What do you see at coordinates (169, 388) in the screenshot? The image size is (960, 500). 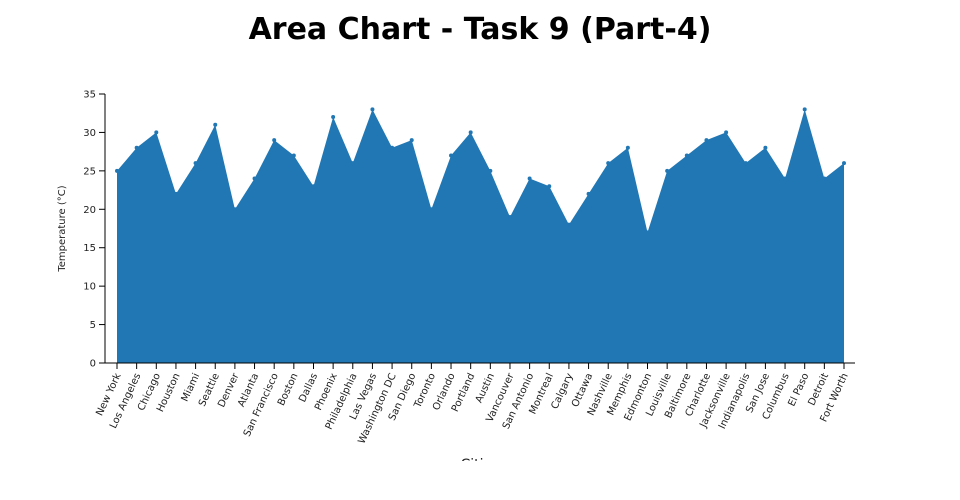 I see `x-tick: Houston` at bounding box center [169, 388].